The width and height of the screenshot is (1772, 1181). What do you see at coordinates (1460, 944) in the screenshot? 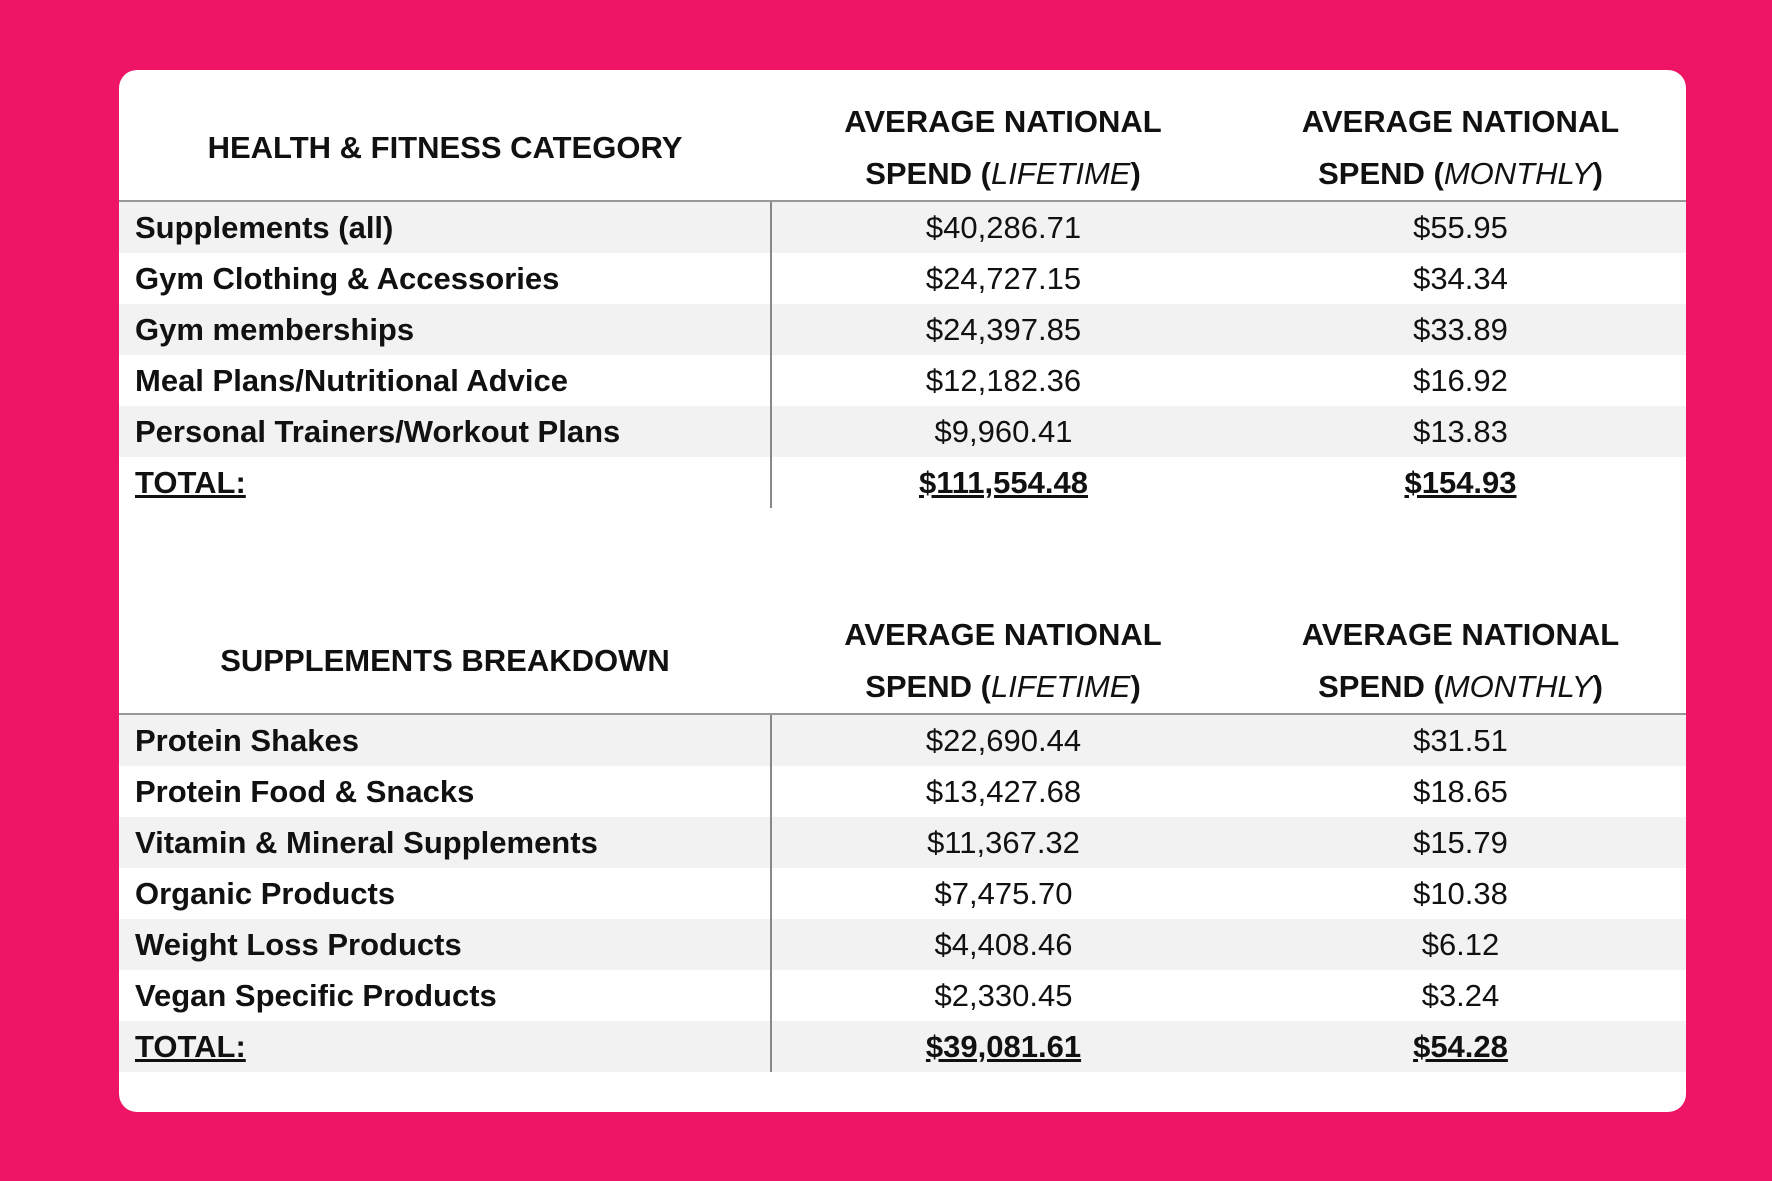
I see `amount-cell: $6.12` at bounding box center [1460, 944].